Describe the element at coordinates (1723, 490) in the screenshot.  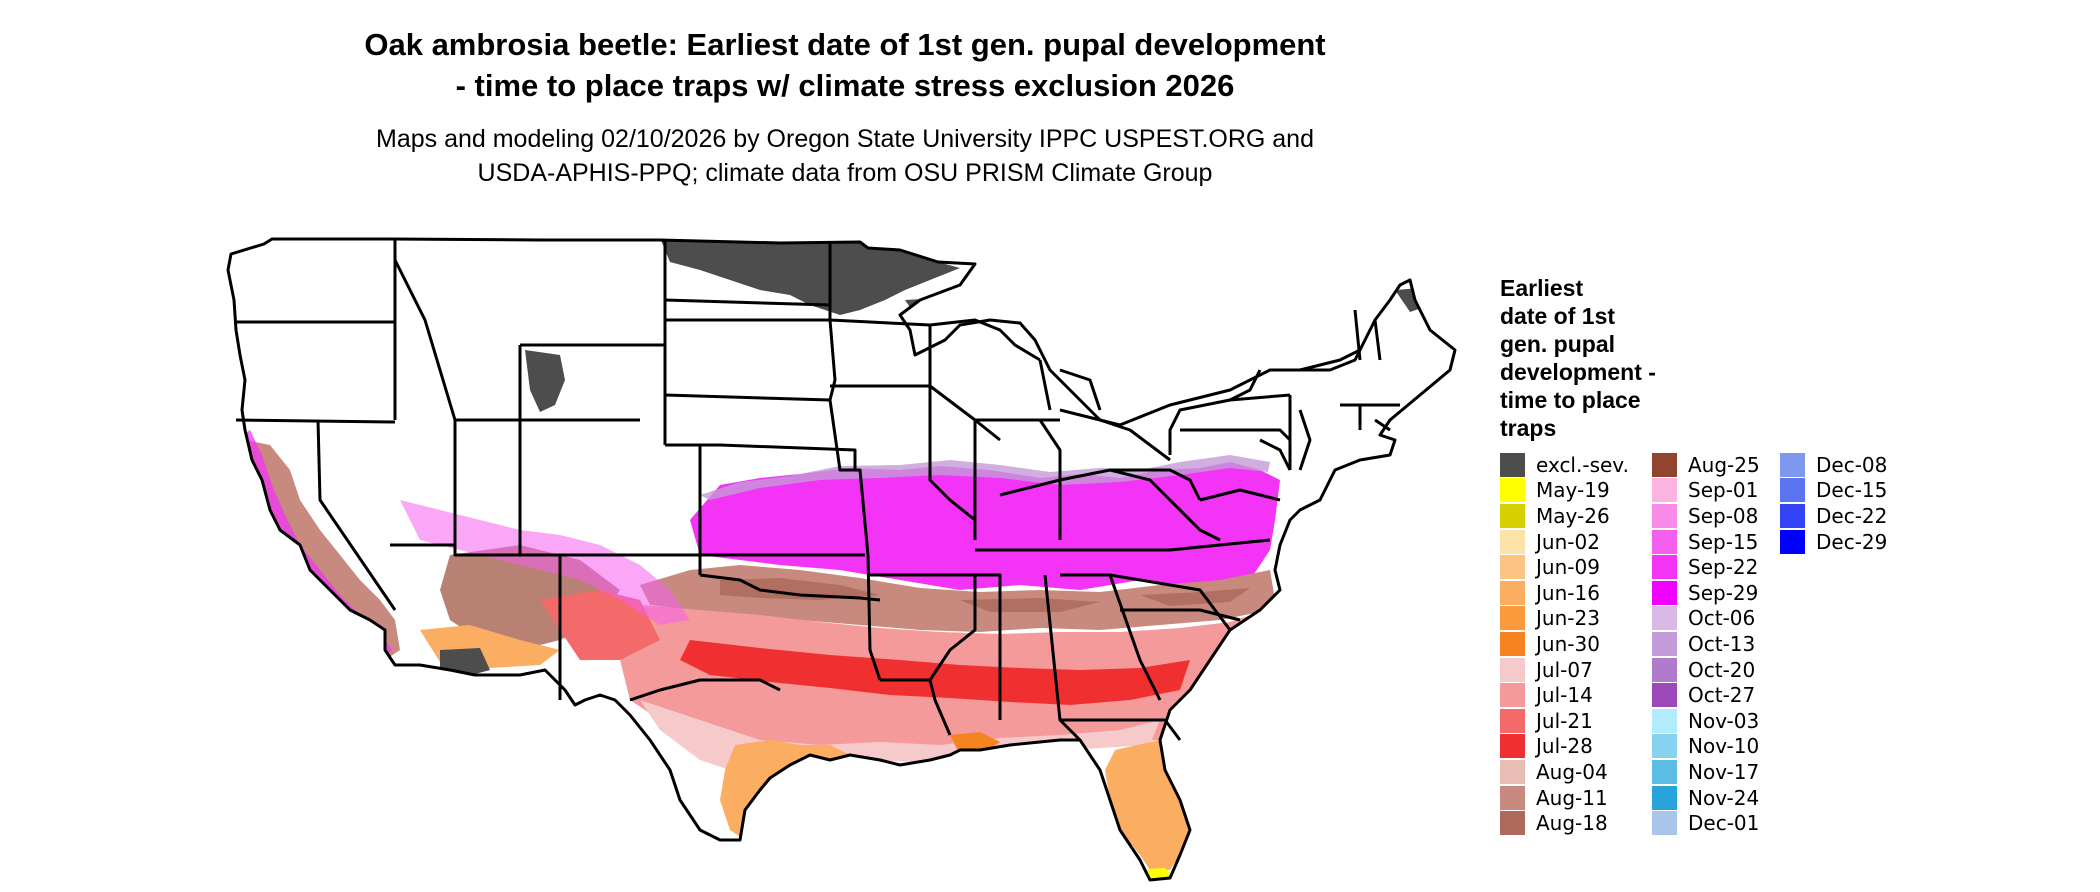
I see `legend-label: Sep-01` at that location.